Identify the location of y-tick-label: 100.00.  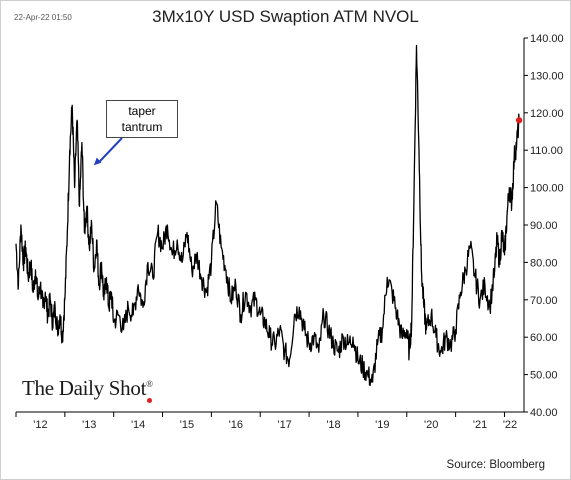
(547, 189).